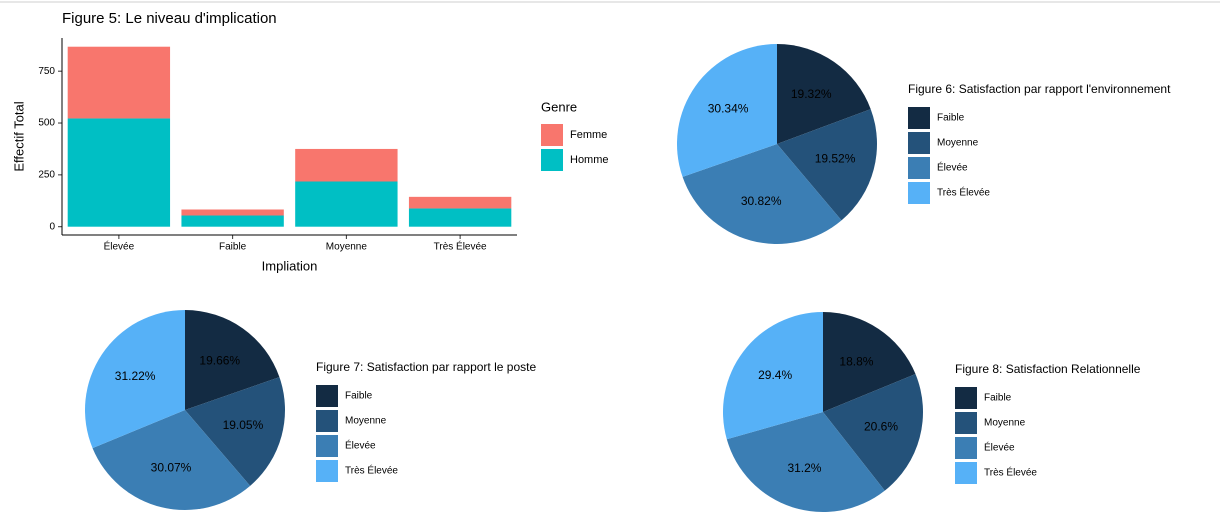  I want to click on legend-label: Femme, so click(588, 135).